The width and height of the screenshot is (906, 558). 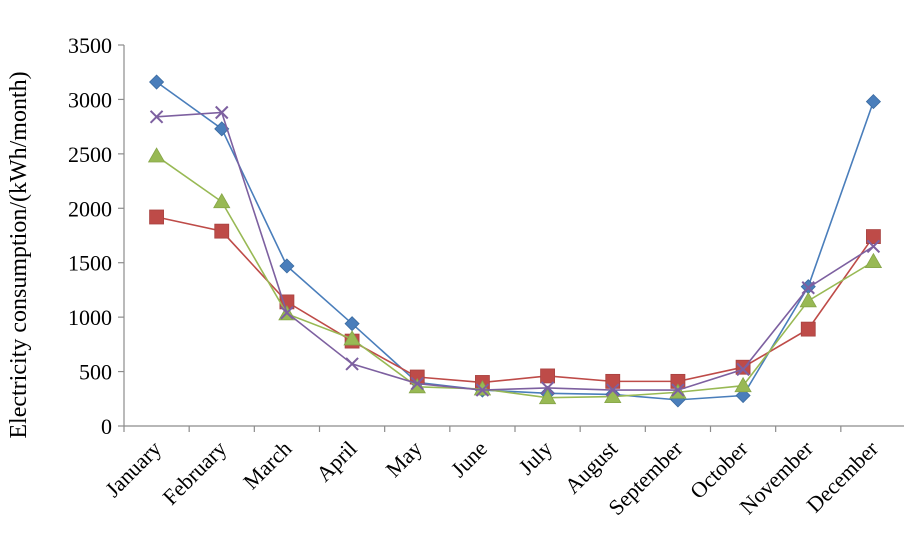 I want to click on y-tick-label: 0, so click(x=106, y=426).